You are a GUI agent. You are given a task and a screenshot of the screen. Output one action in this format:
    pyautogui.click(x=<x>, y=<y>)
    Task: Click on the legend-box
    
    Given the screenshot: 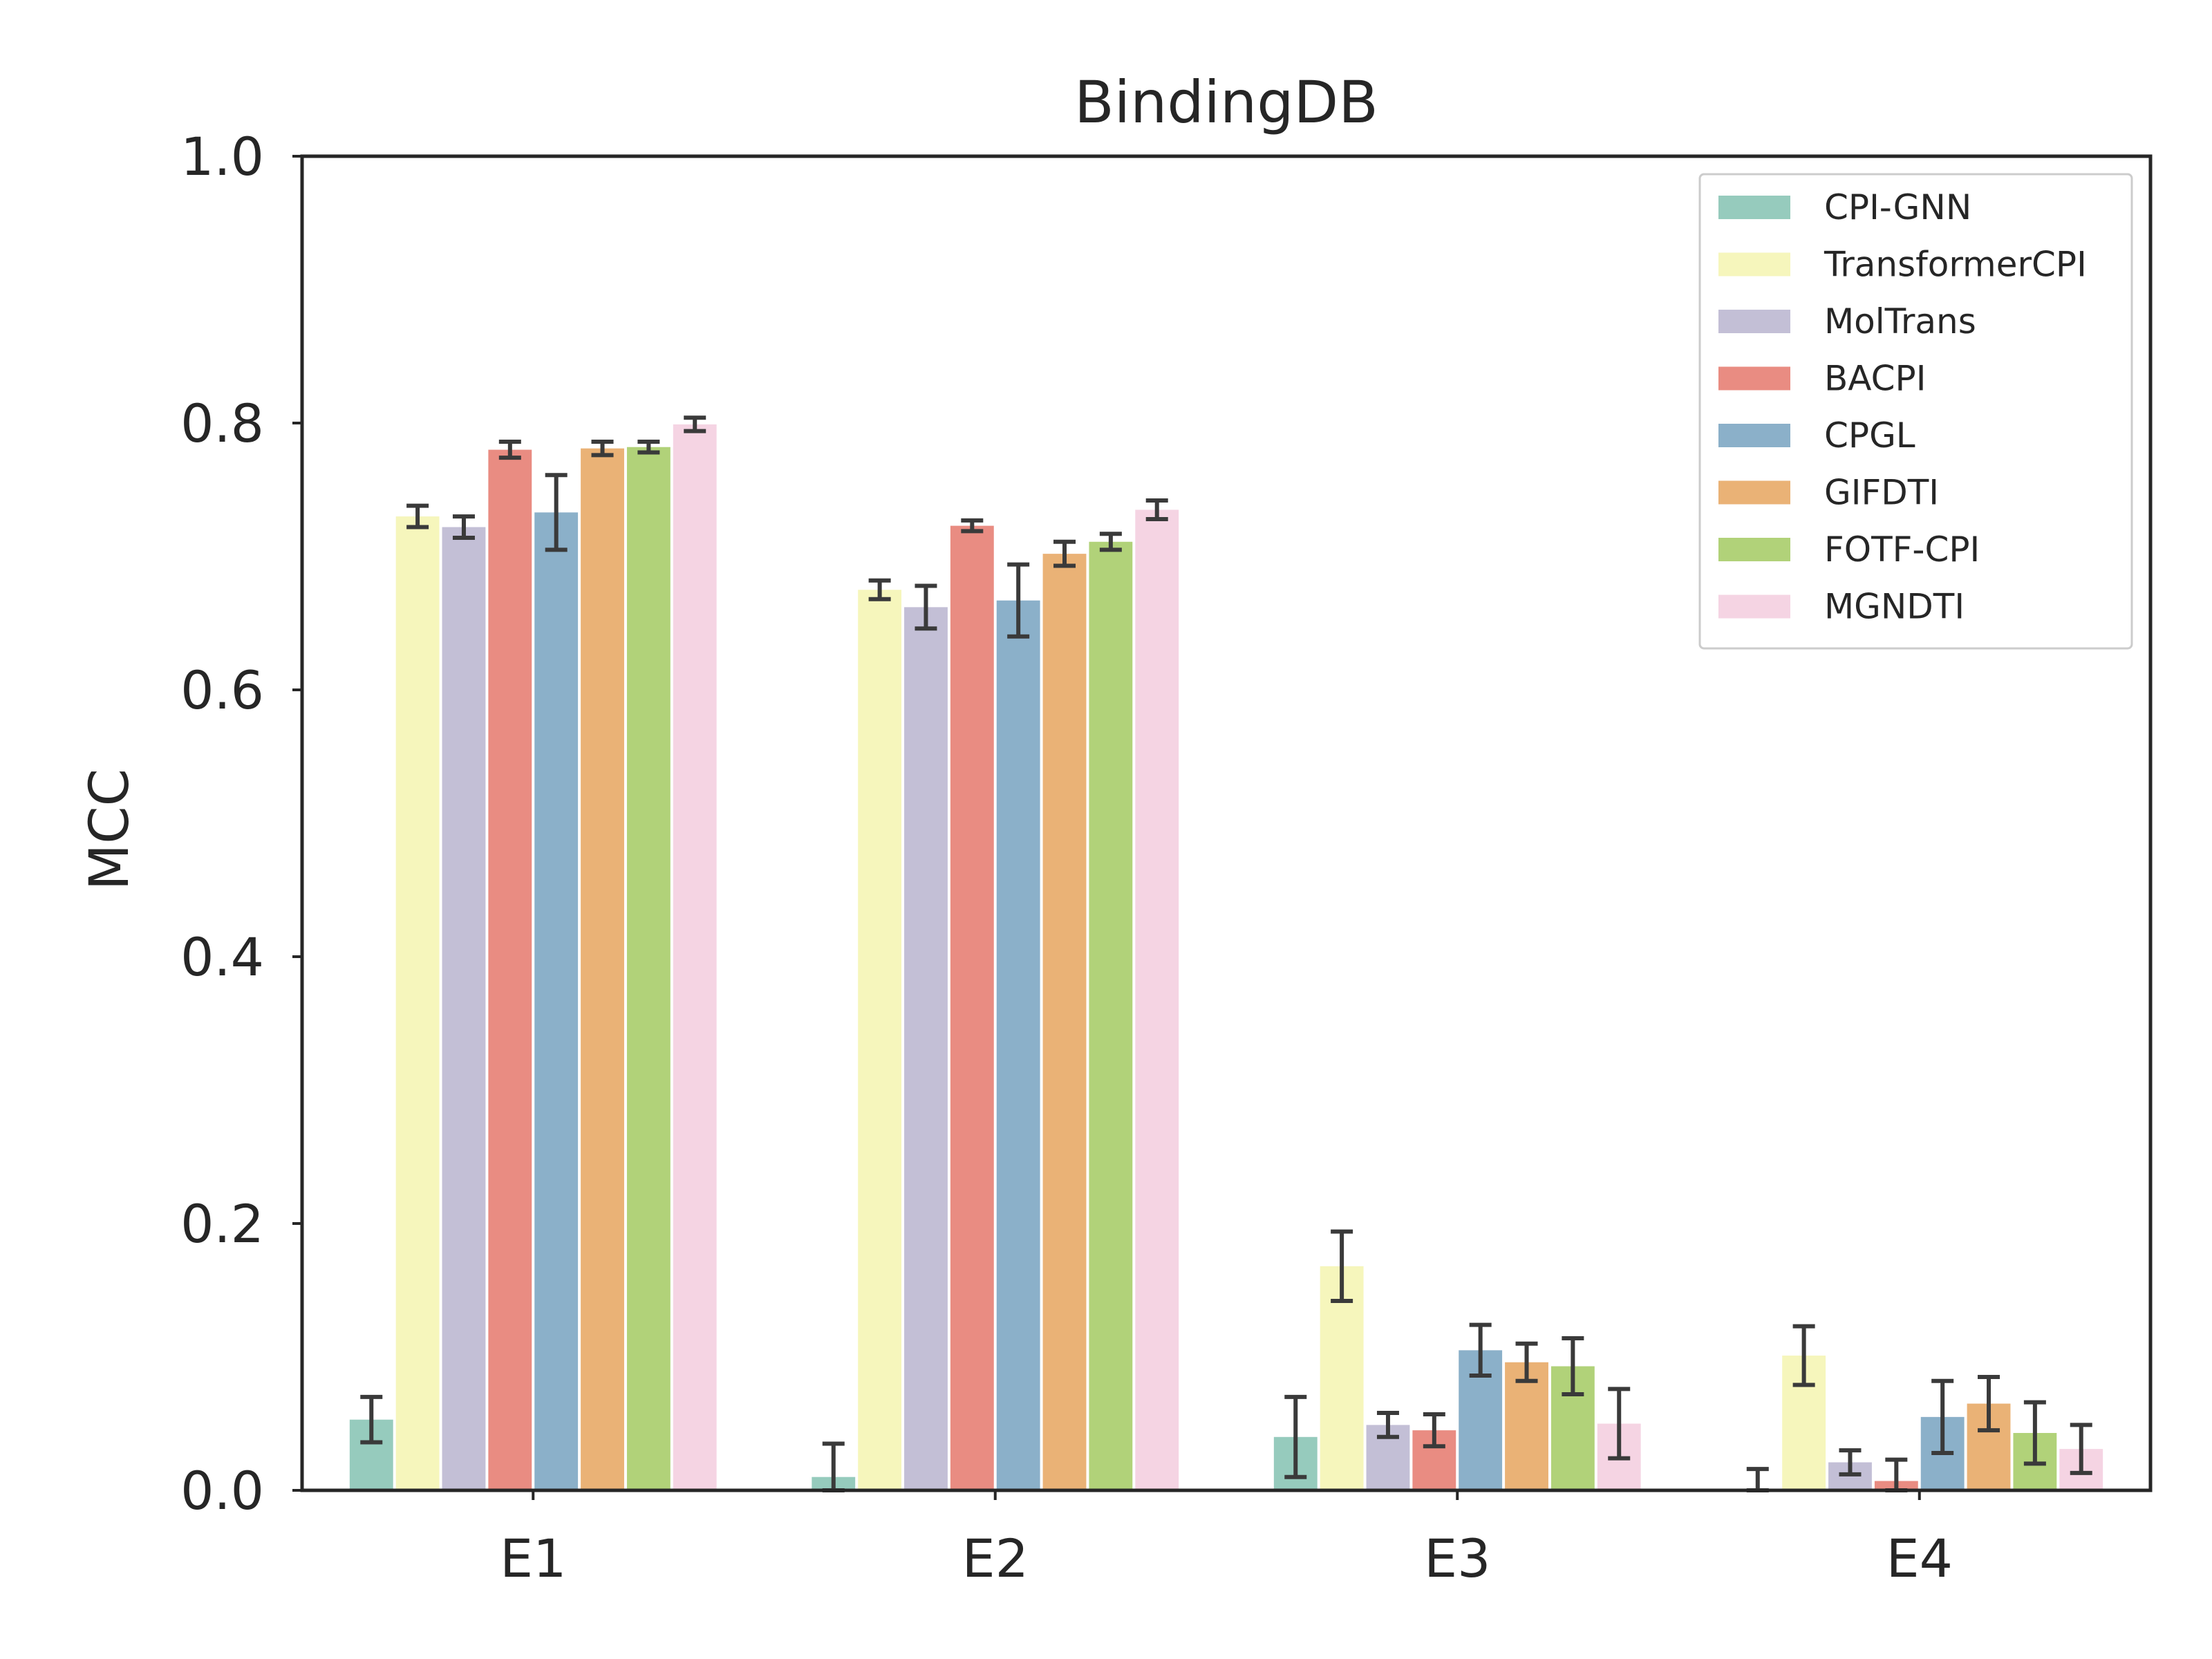 What is the action you would take?
    pyautogui.click(x=1915, y=412)
    